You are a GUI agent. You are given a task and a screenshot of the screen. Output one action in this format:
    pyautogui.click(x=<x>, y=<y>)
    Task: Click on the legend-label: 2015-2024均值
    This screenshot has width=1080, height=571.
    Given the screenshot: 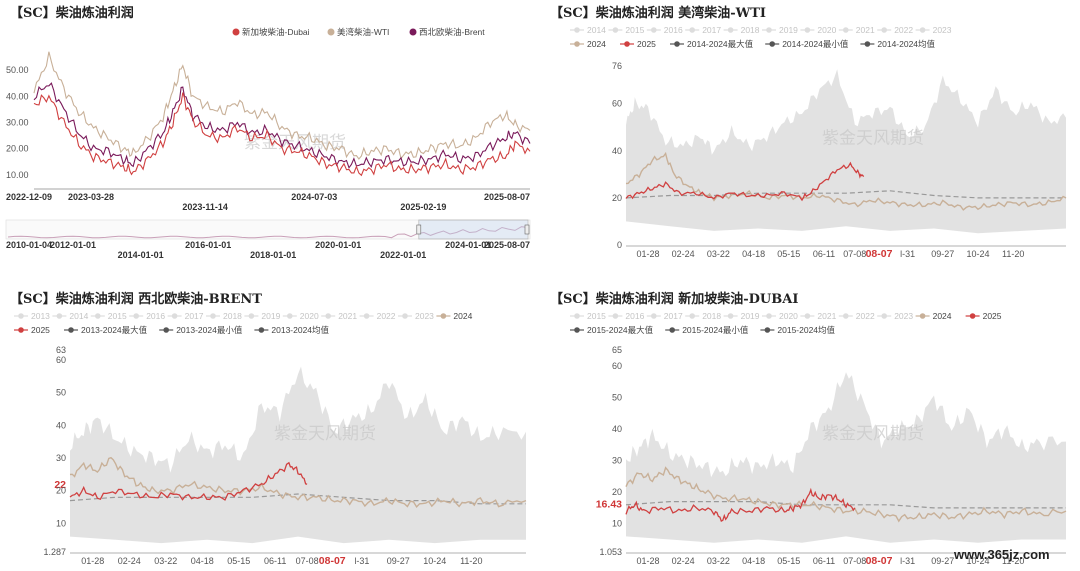 What is the action you would take?
    pyautogui.click(x=806, y=330)
    